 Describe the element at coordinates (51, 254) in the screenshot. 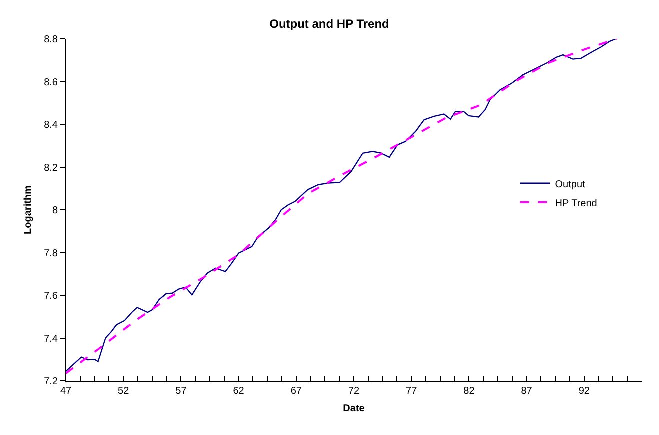

I see `y-tick-label: 7.8` at that location.